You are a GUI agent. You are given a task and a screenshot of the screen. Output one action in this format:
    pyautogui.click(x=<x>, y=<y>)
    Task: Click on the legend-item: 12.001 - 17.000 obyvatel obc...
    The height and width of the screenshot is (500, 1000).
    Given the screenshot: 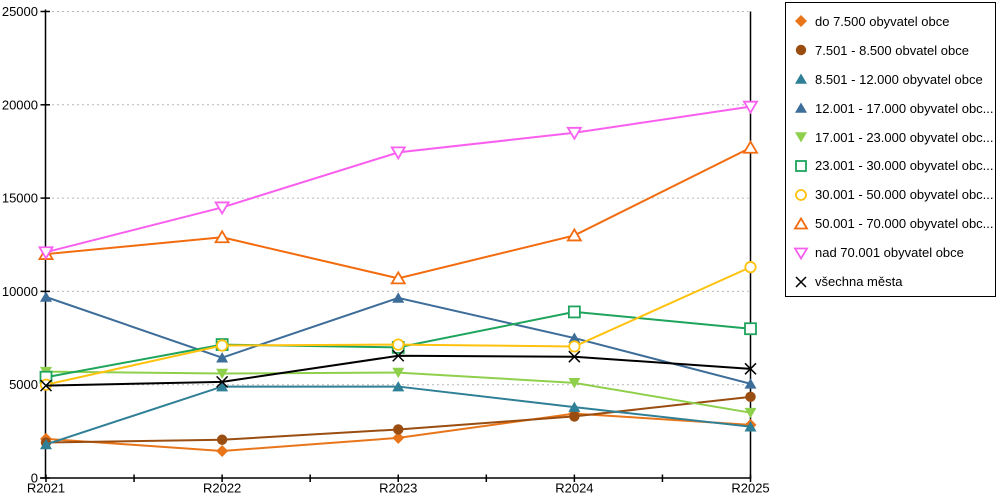 What is the action you would take?
    pyautogui.click(x=894, y=108)
    